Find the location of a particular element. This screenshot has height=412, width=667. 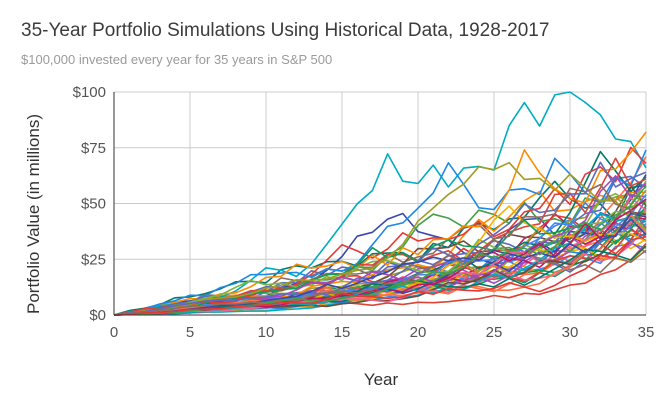

x-tick-label: 15 is located at coordinates (342, 332).